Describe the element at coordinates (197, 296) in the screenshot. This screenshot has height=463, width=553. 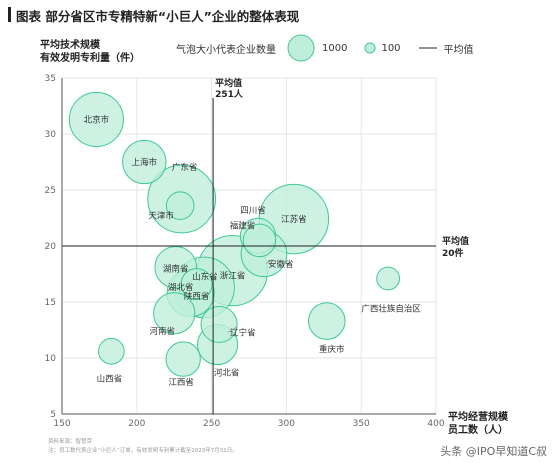
I see `bubble-label-12: 陕西省` at that location.